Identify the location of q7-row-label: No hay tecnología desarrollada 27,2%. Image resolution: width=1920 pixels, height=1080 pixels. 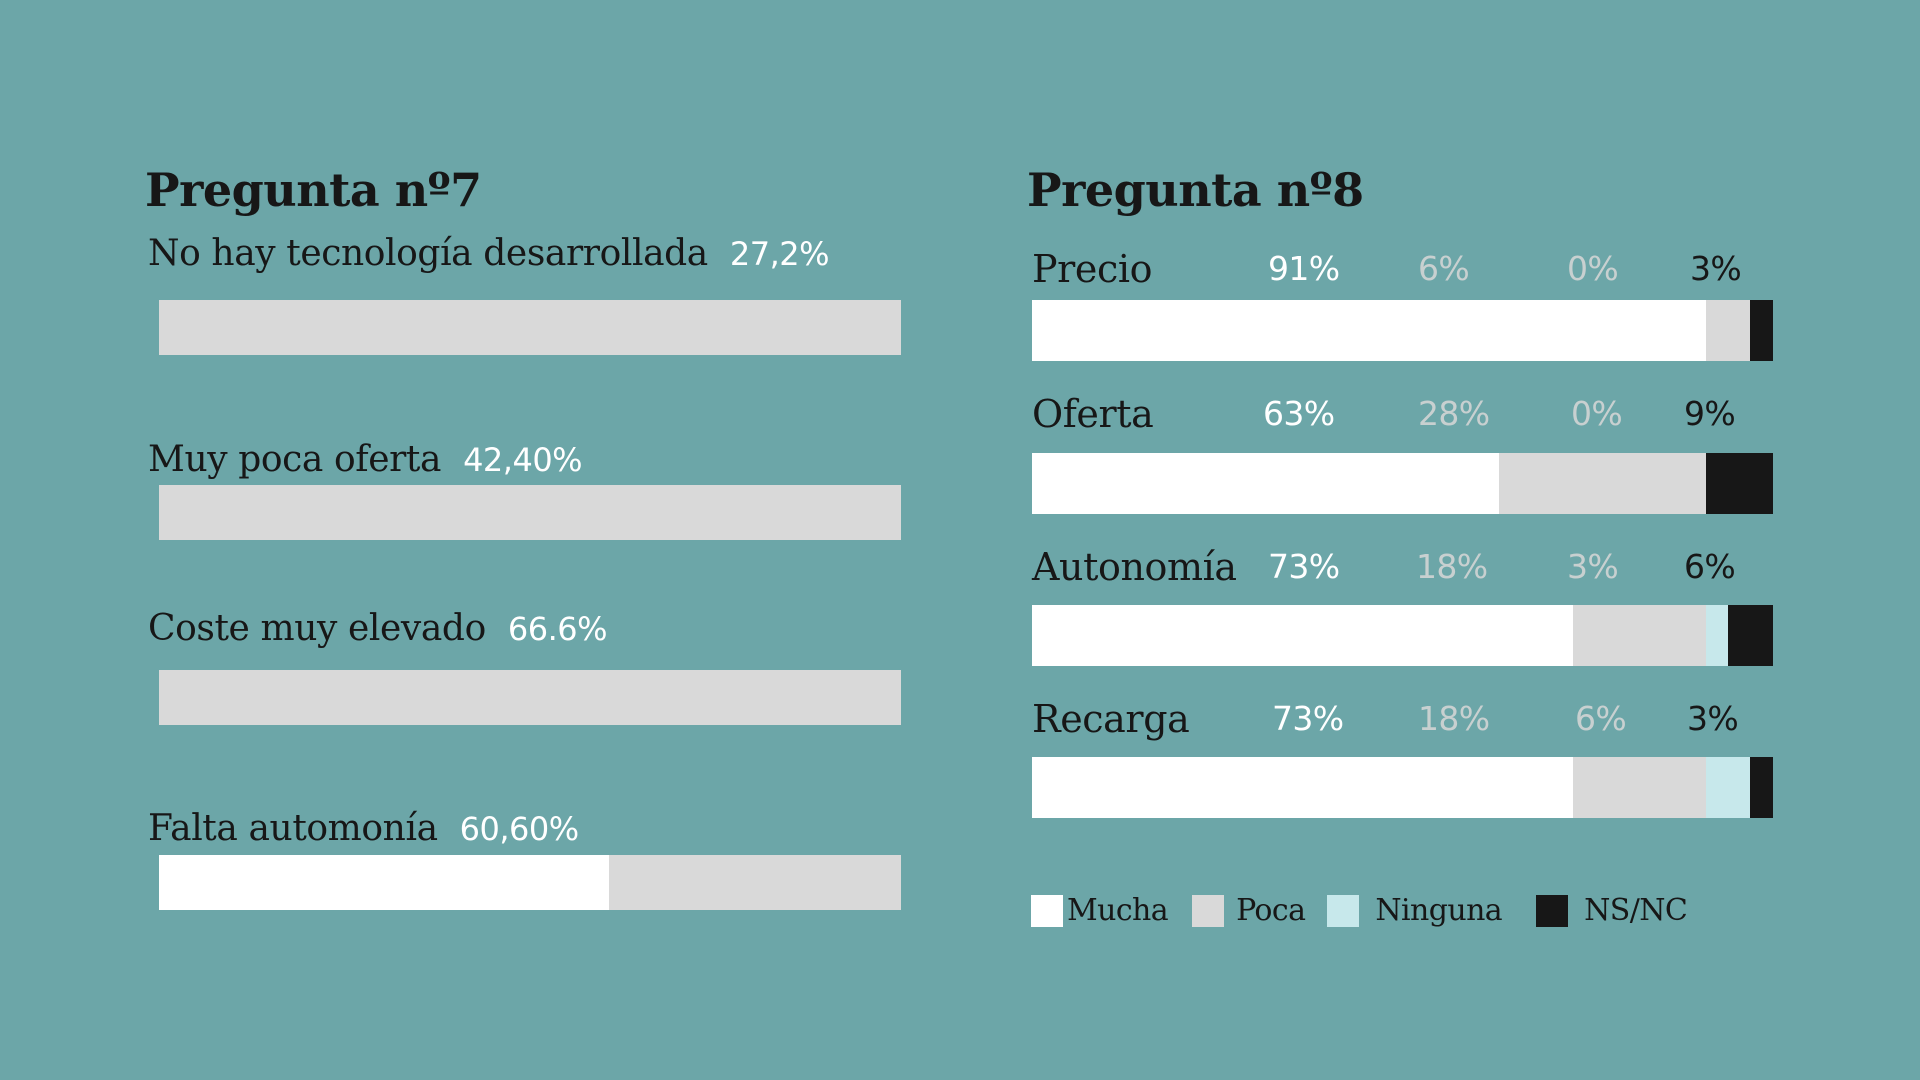
(489, 253).